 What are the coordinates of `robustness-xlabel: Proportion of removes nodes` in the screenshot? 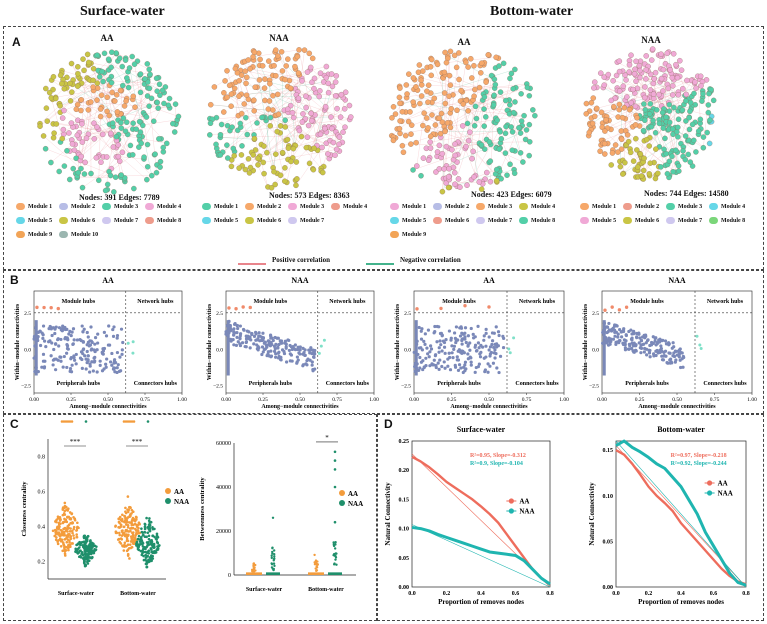 It's located at (481, 602).